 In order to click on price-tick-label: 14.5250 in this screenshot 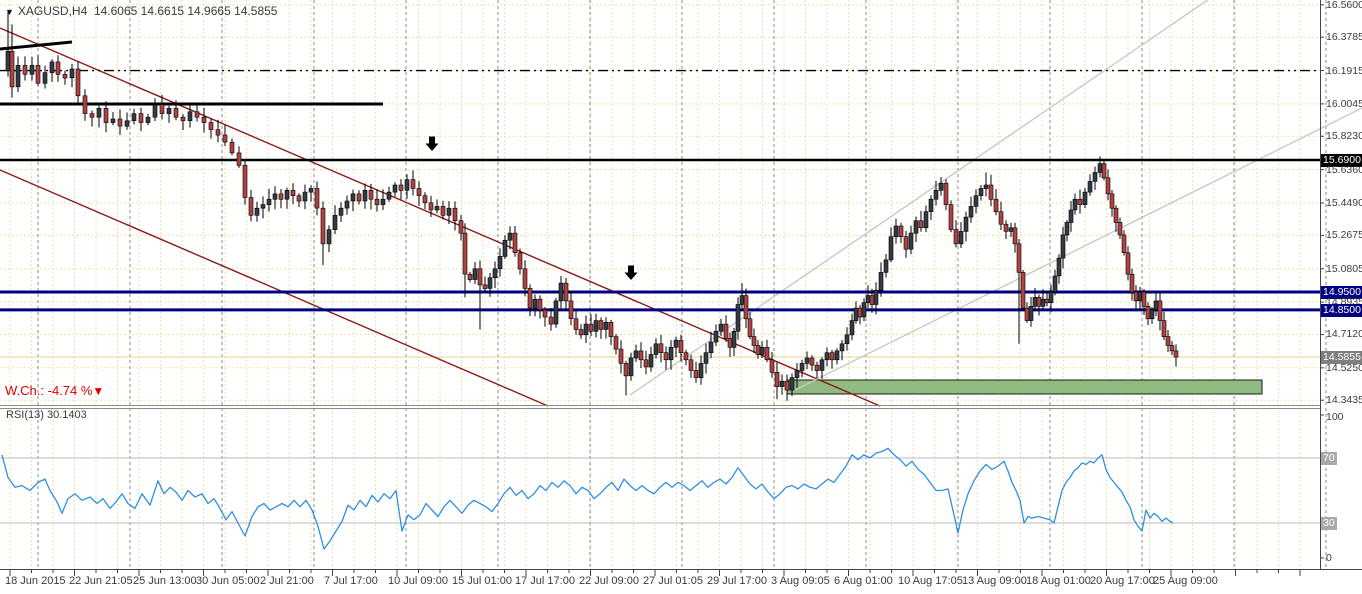, I will do `click(1344, 368)`.